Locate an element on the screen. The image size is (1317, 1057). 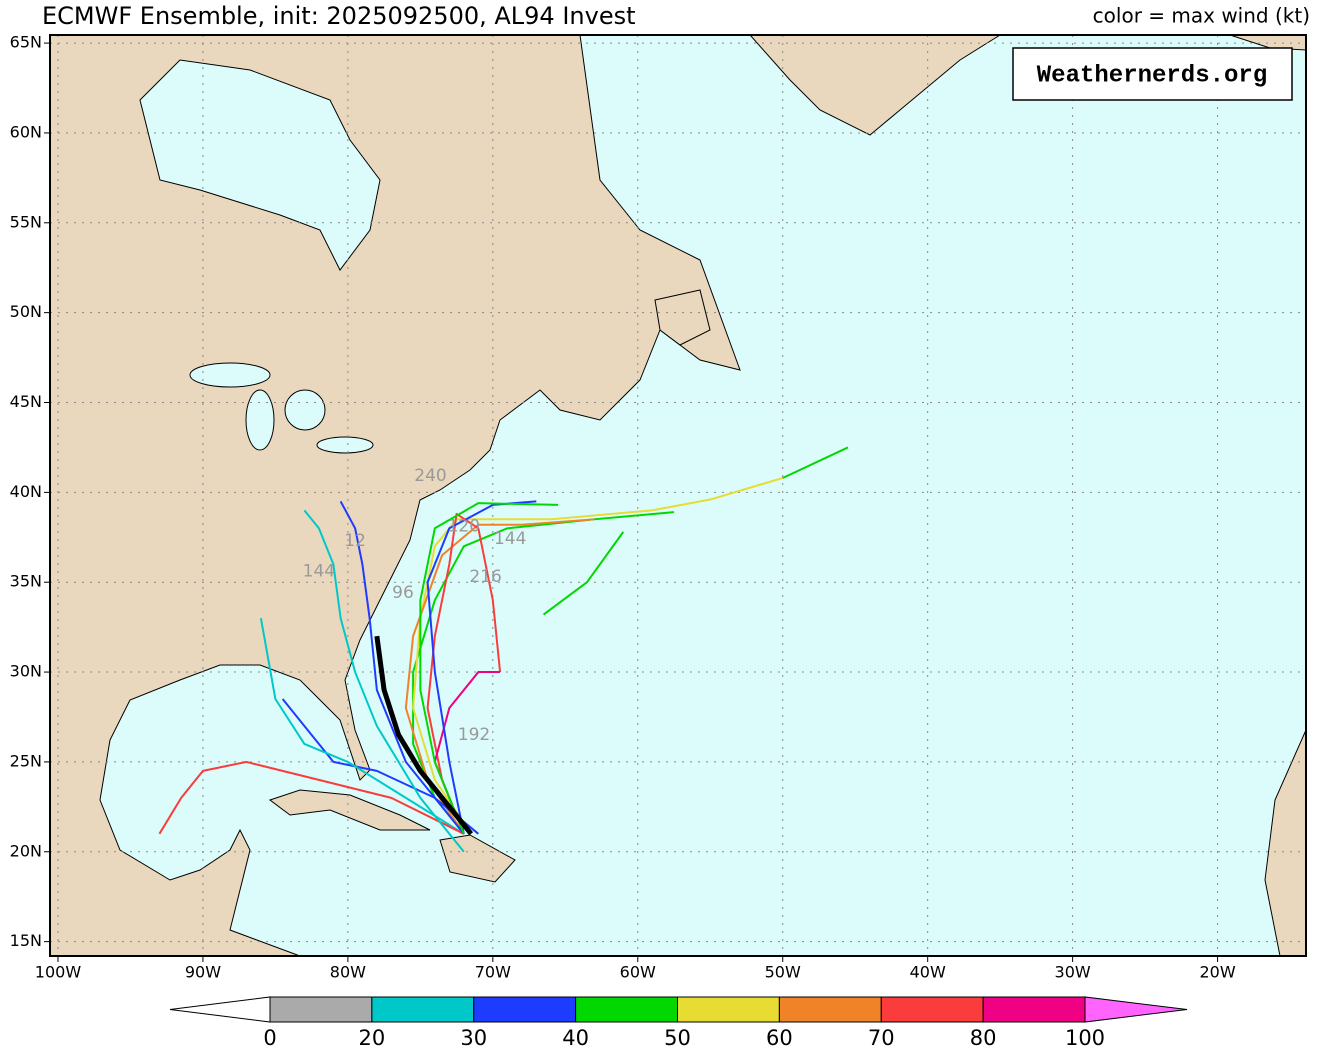
colorbar-over is located at coordinates (1136, 1009).